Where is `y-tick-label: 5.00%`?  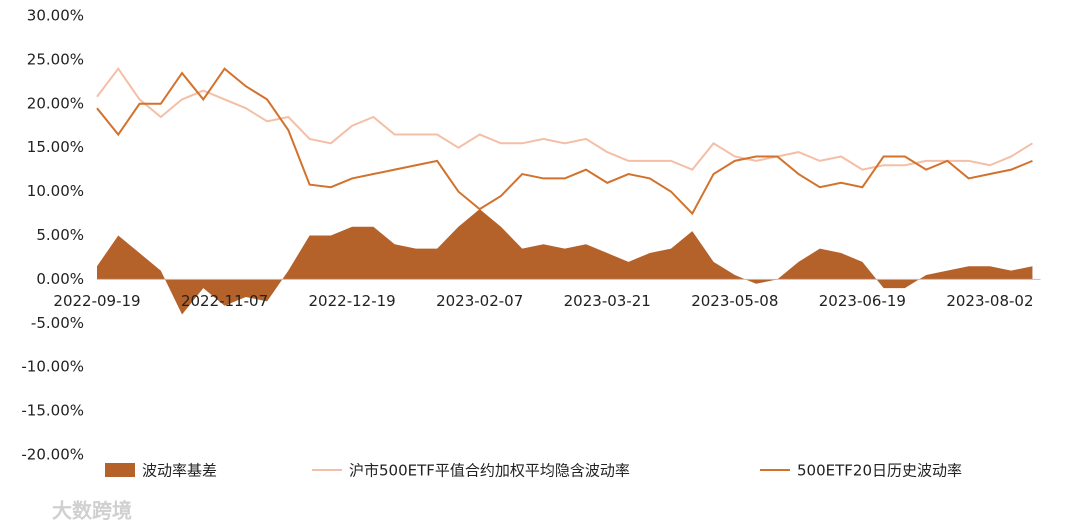
y-tick-label: 5.00% is located at coordinates (60, 235).